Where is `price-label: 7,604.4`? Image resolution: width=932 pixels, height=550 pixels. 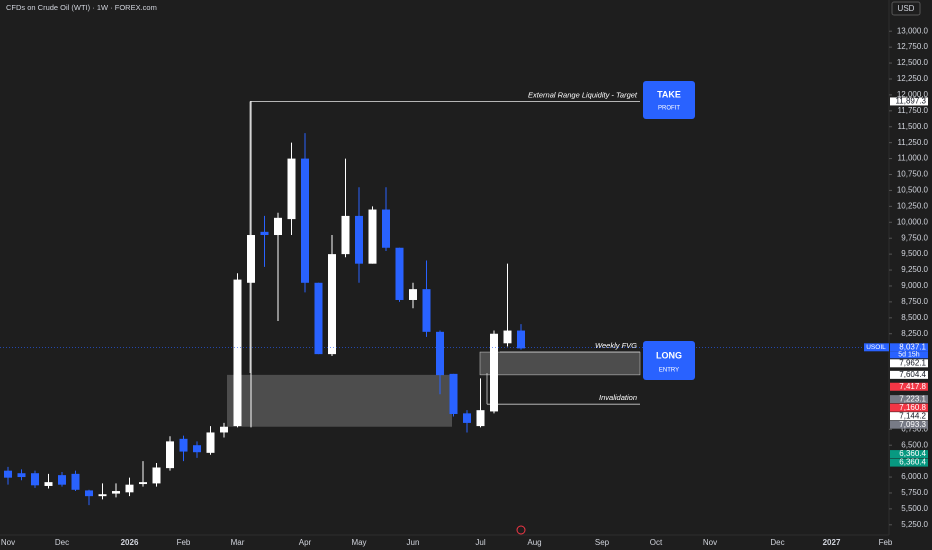
price-label: 7,604.4 is located at coordinates (912, 374).